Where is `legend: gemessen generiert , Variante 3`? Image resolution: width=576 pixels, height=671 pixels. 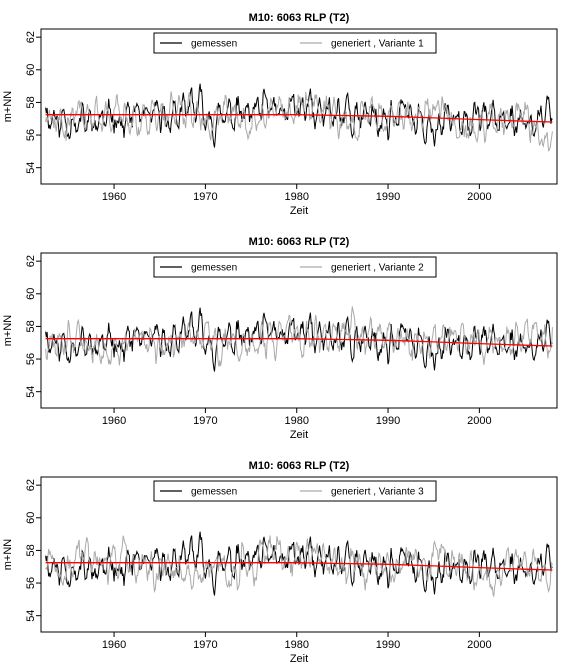
legend: gemessen generiert , Variante 3 is located at coordinates (295, 491).